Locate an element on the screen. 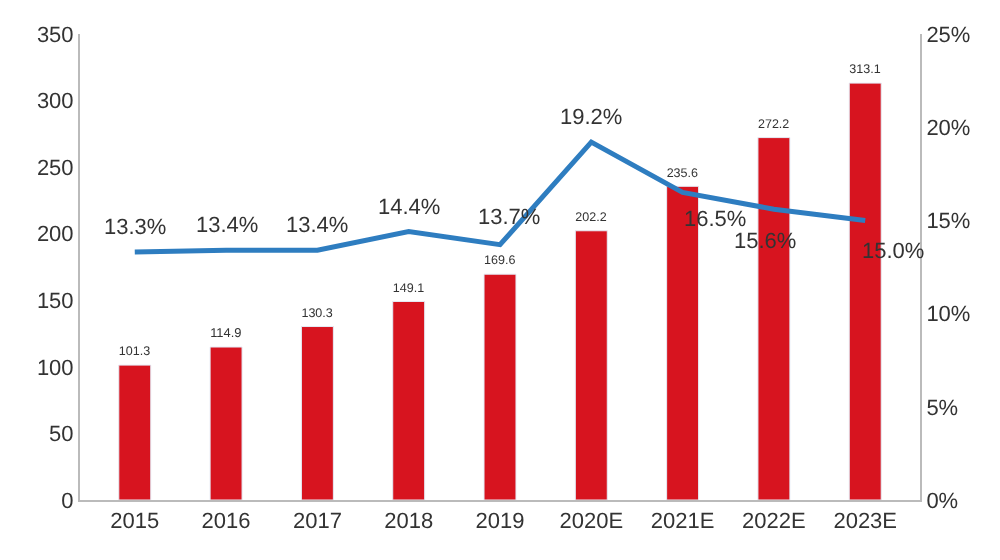 Image resolution: width=1000 pixels, height=560 pixels. y2-tick-label: 10% is located at coordinates (948, 315).